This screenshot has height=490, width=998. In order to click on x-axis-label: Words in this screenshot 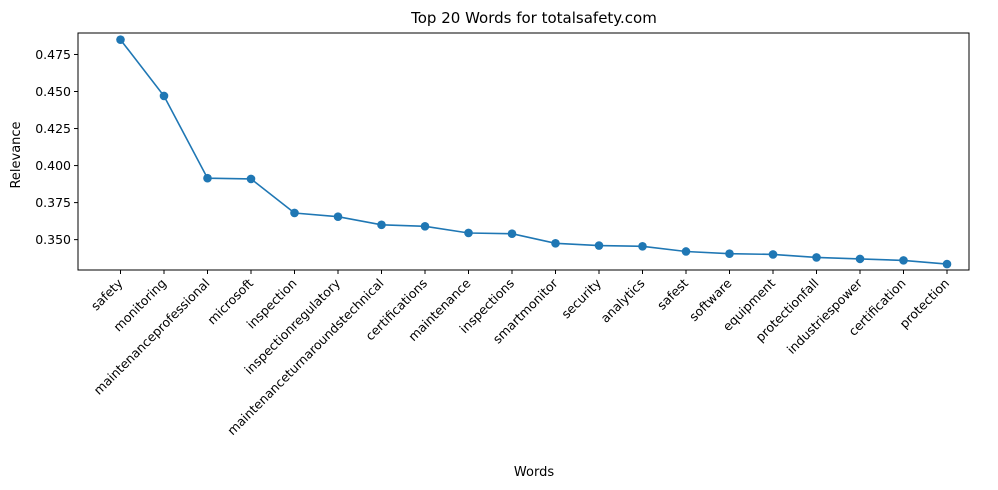, I will do `click(534, 472)`.